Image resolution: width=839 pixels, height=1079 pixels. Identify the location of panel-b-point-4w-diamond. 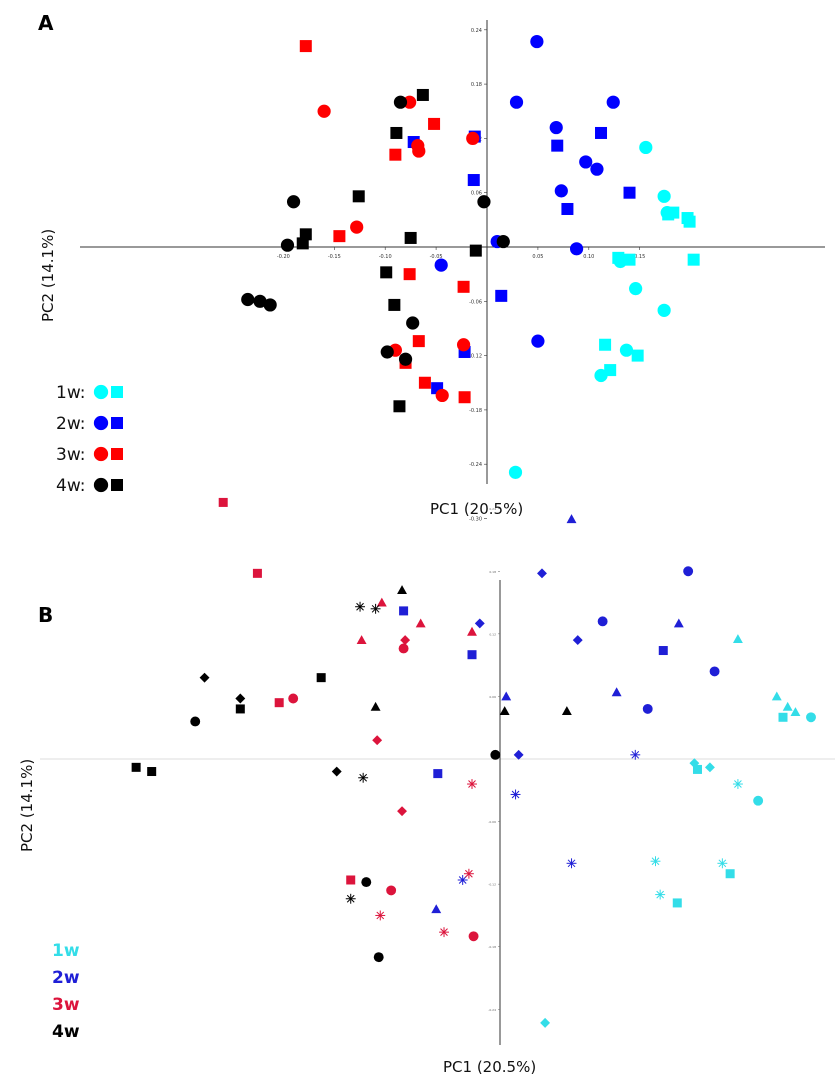
(240, 698).